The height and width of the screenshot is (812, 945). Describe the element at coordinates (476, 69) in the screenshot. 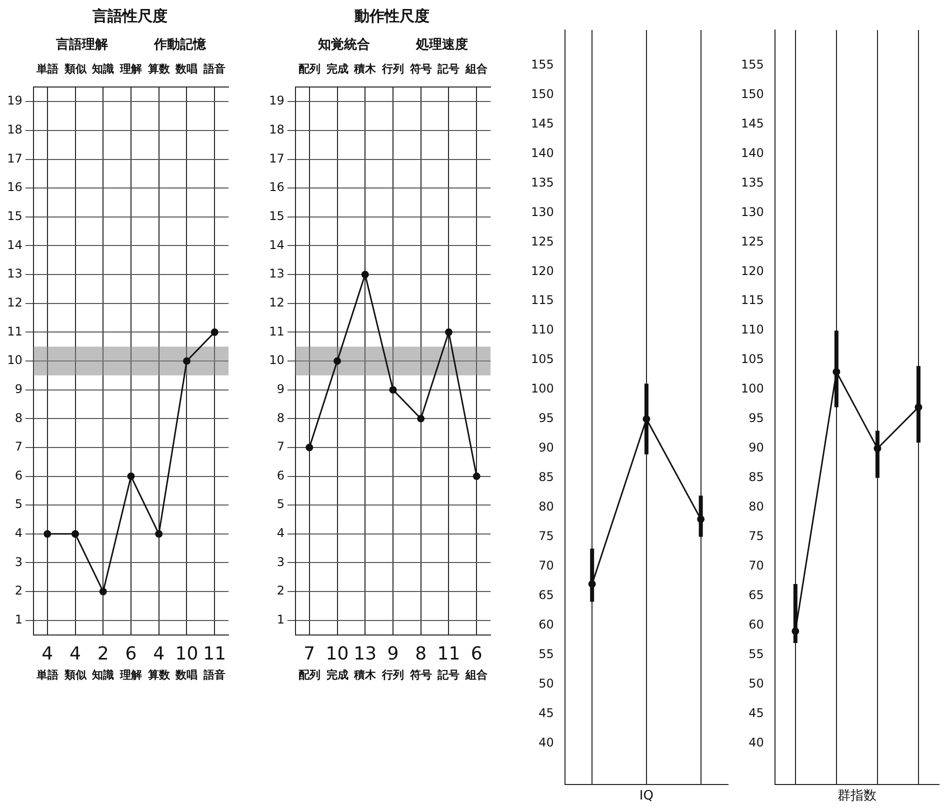

I see `x-tick-label: 組合` at that location.